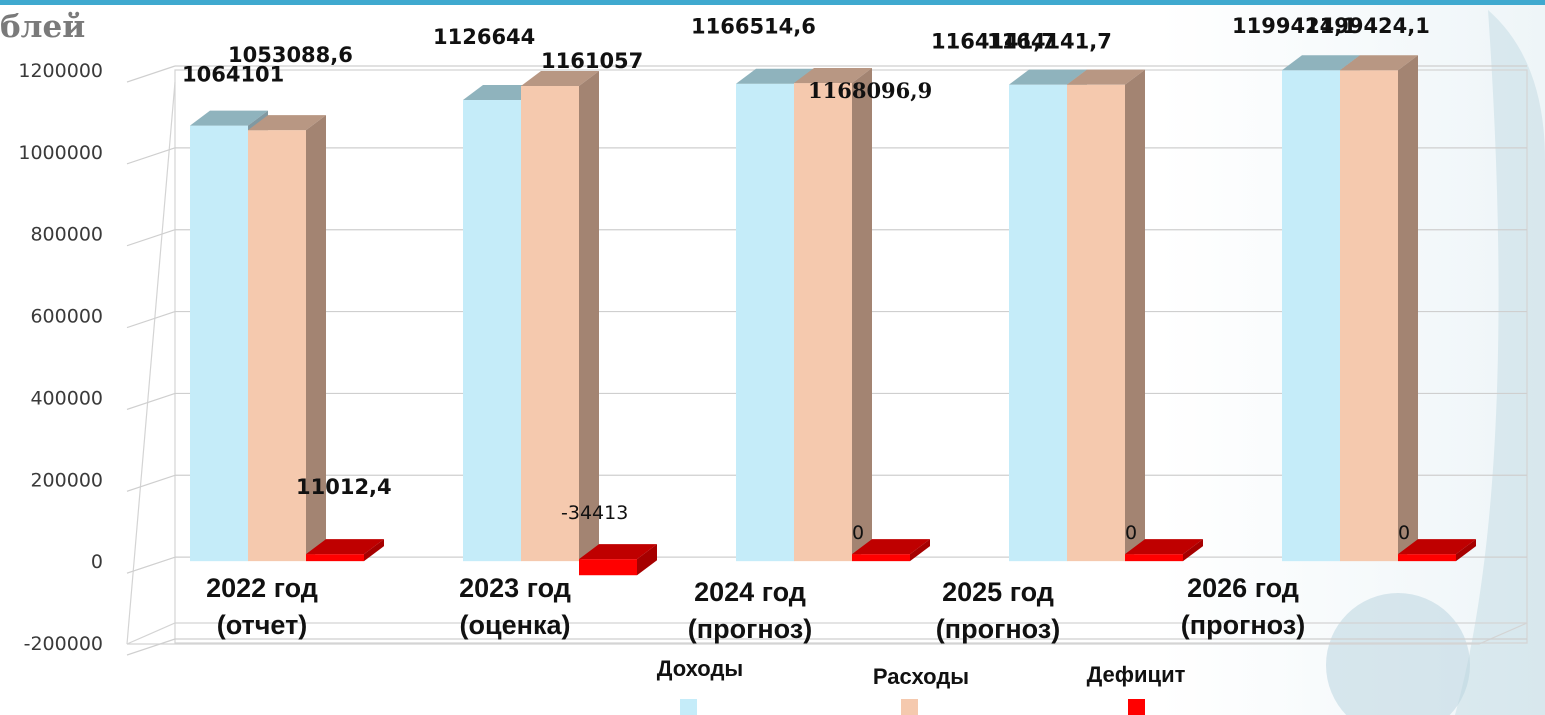  What do you see at coordinates (594, 513) in the screenshot?
I see `deficit-bar-value-label: -34413` at bounding box center [594, 513].